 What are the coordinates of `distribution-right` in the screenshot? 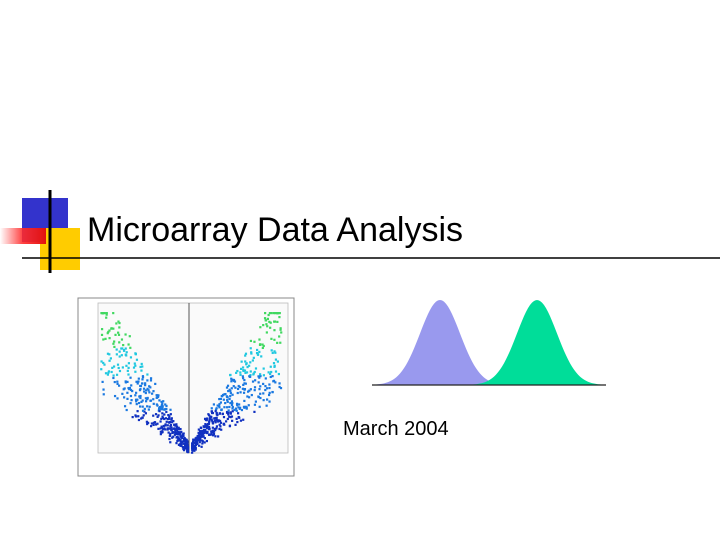 It's located at (534, 342).